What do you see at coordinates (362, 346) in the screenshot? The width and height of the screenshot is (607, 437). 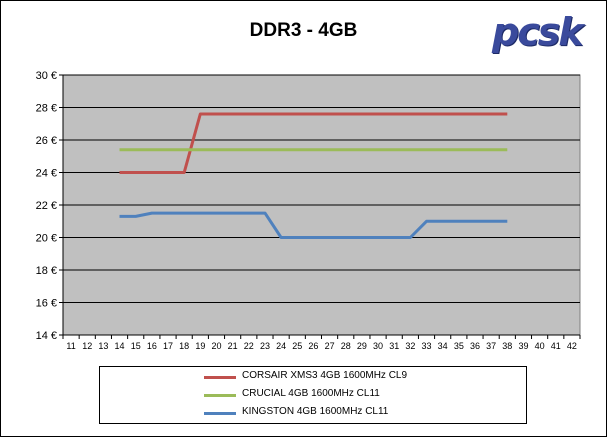 I see `x-tick-label: 29` at bounding box center [362, 346].